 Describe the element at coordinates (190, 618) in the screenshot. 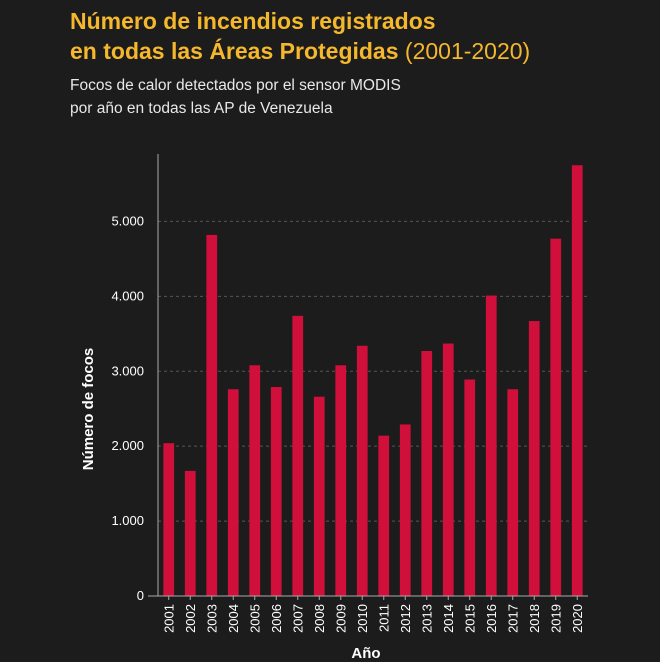

I see `x-tick-label: 2002` at that location.